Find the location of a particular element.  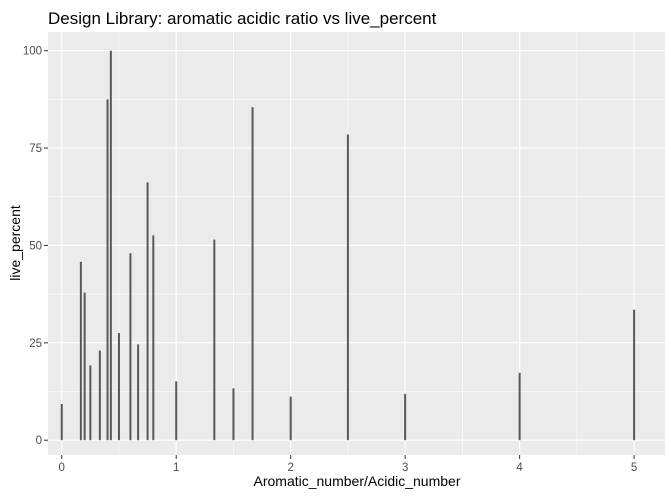

y-tick-label: 50 is located at coordinates (35, 246).